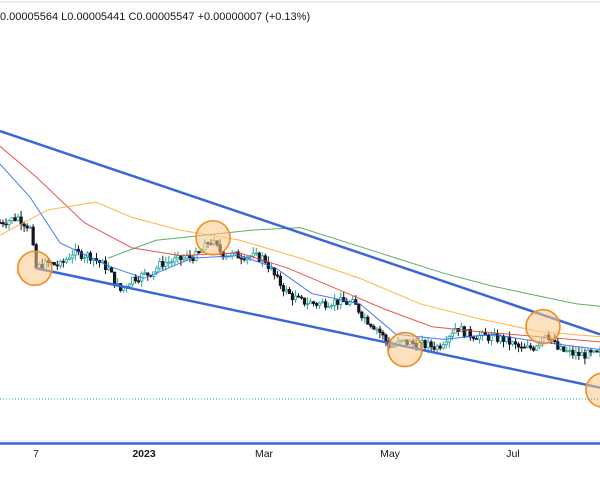  I want to click on x-tick-label: Mar, so click(264, 454).